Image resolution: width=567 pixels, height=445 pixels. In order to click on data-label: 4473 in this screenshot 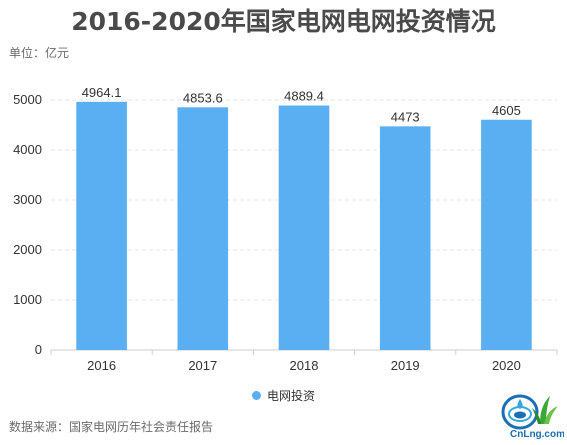, I will do `click(405, 116)`.